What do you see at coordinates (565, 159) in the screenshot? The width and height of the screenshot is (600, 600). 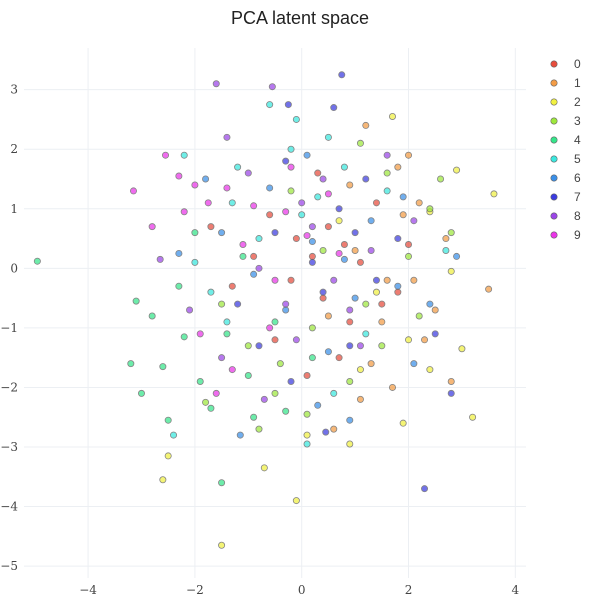 I see `legend-item-5: 5` at bounding box center [565, 159].